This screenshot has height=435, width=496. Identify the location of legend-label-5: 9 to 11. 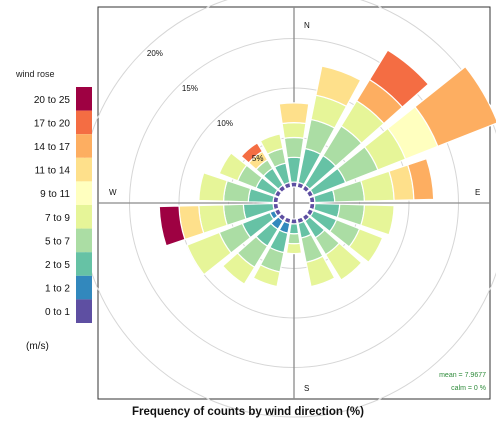
(55, 194).